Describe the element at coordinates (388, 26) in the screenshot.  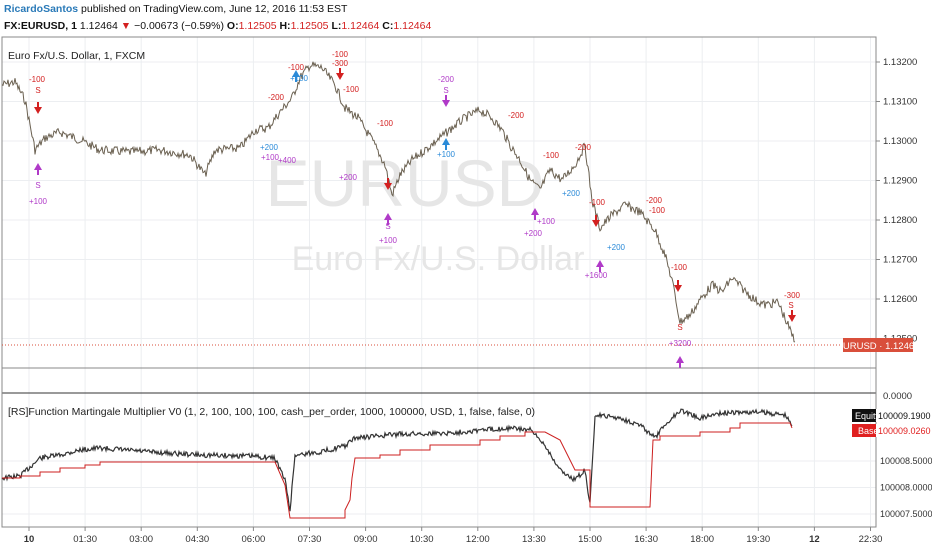
I see `close-label: C:` at that location.